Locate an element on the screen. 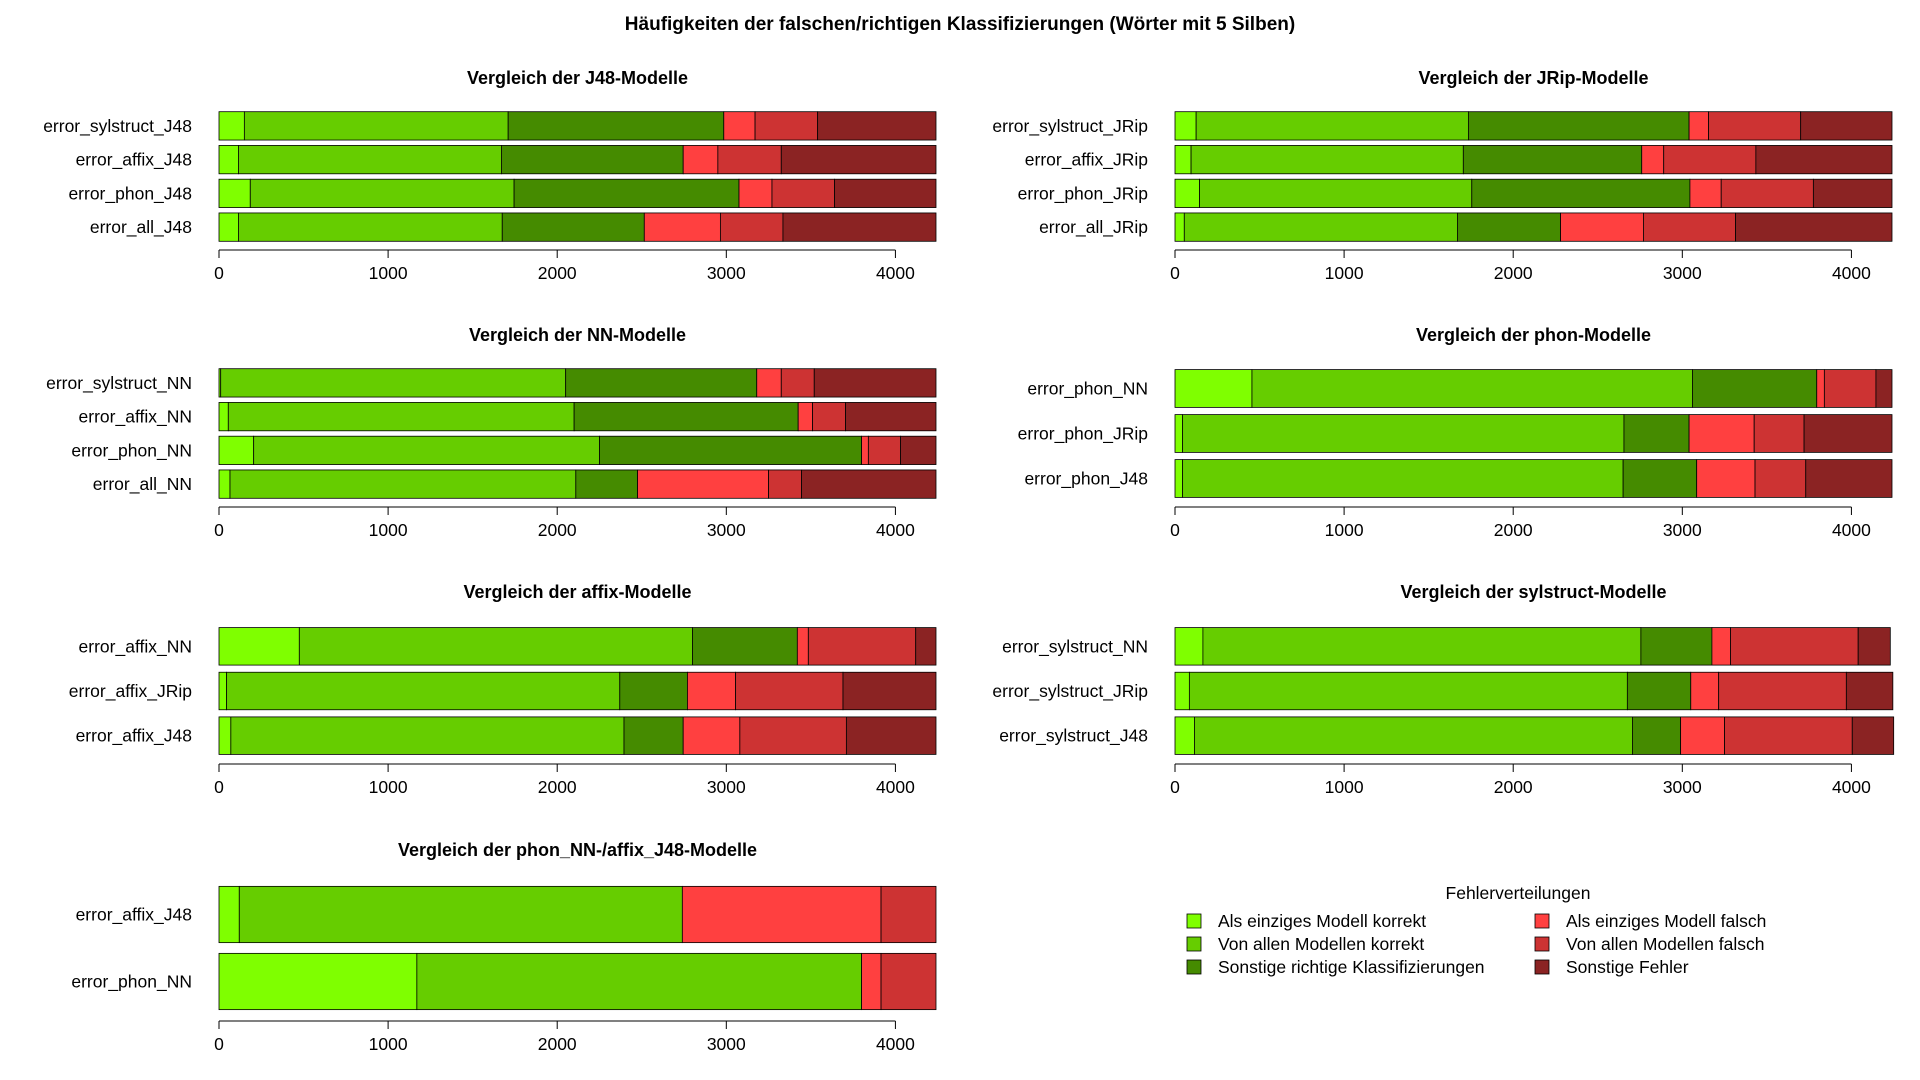 The height and width of the screenshot is (1080, 1920). category-label: error_affix_NN is located at coordinates (135, 417).